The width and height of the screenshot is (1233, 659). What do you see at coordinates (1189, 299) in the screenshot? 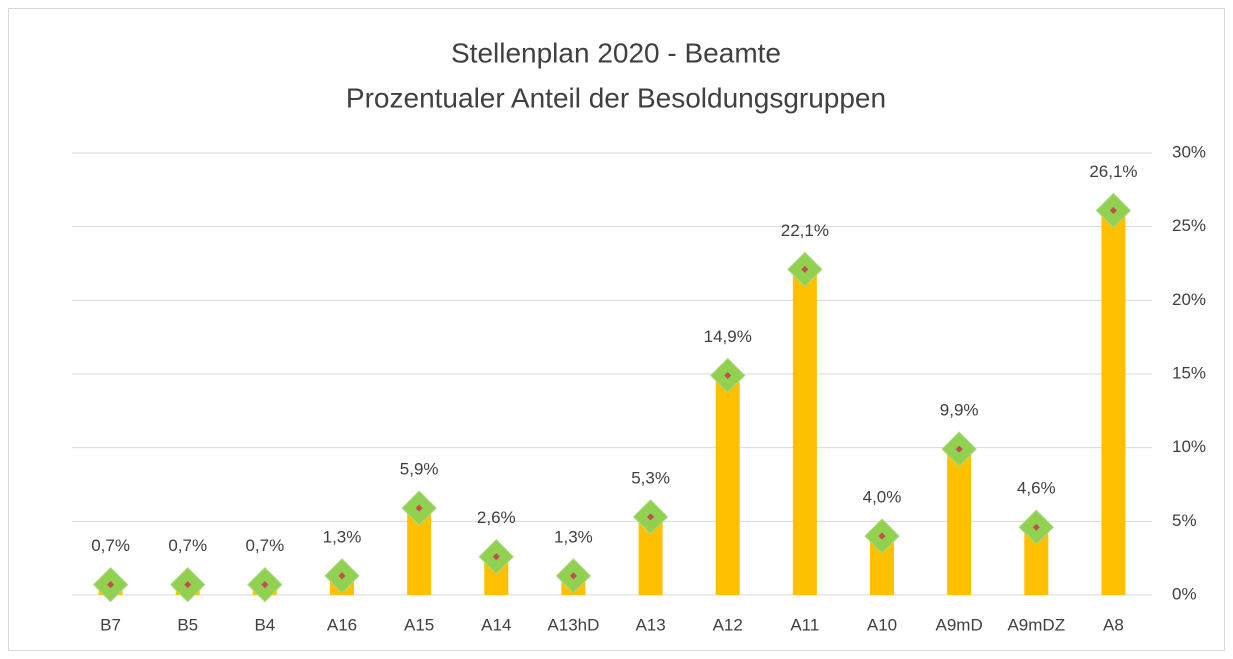
I see `y-tick-label: 20%` at bounding box center [1189, 299].